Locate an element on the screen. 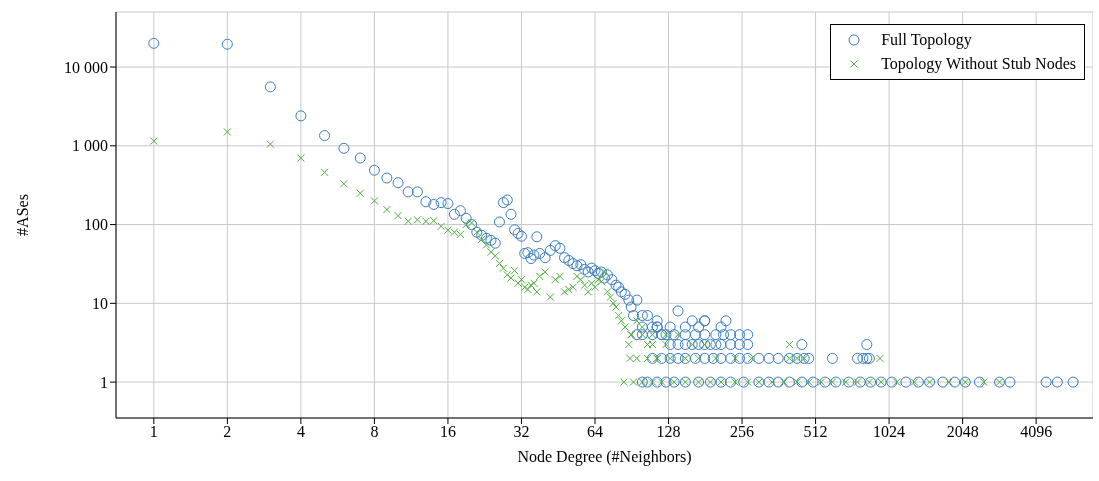 The width and height of the screenshot is (1099, 481). x-tick-label: 1024 is located at coordinates (889, 432).